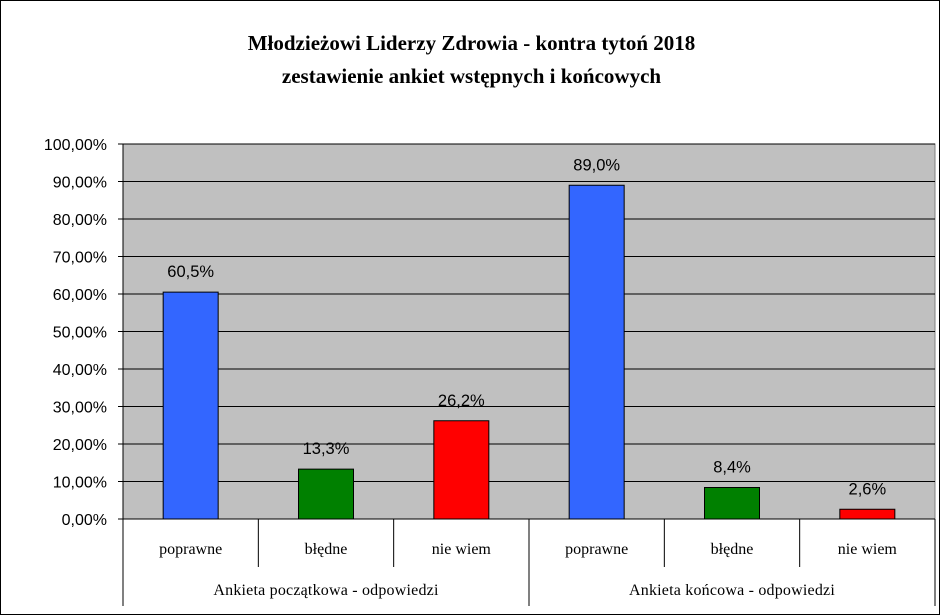 The height and width of the screenshot is (616, 941). I want to click on y-tick-label: 50,00%, so click(80, 333).